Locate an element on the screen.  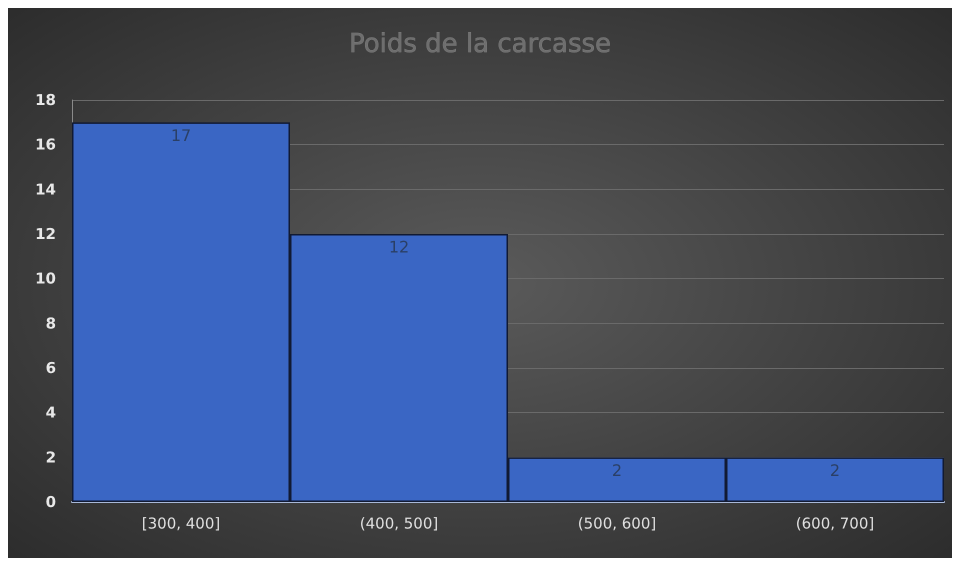
y-tick-label: 6 is located at coordinates (51, 368).